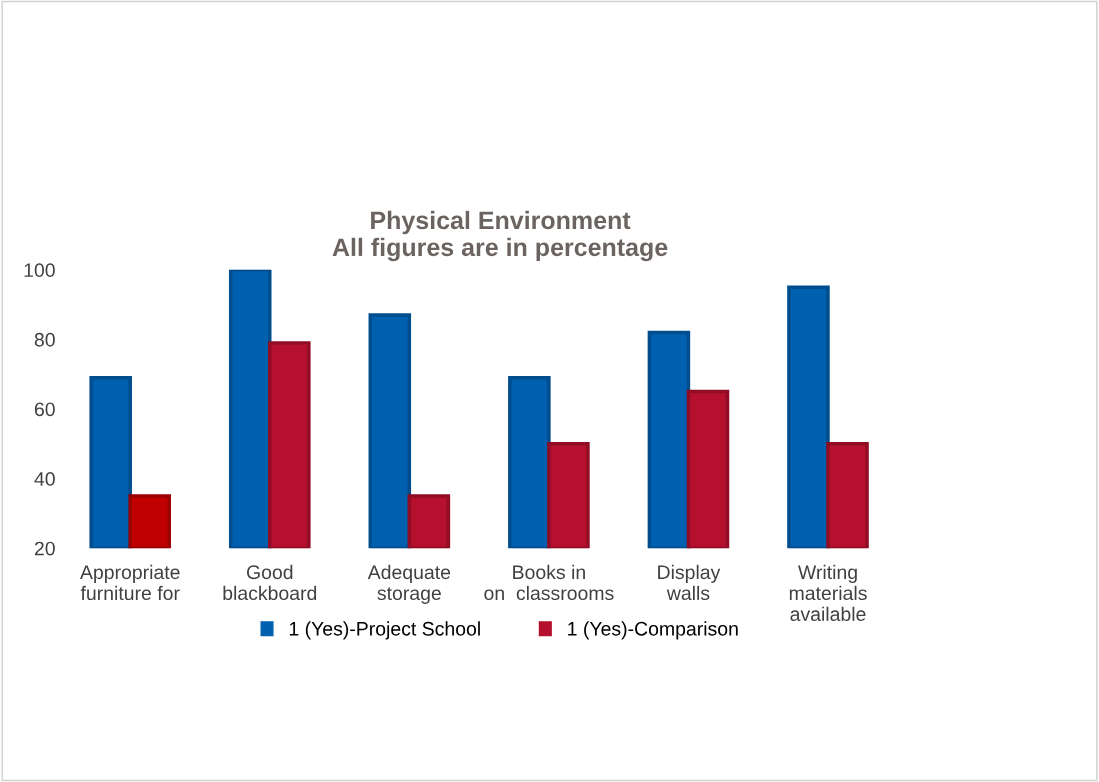  I want to click on x-tick-label: Display walls, so click(689, 582).